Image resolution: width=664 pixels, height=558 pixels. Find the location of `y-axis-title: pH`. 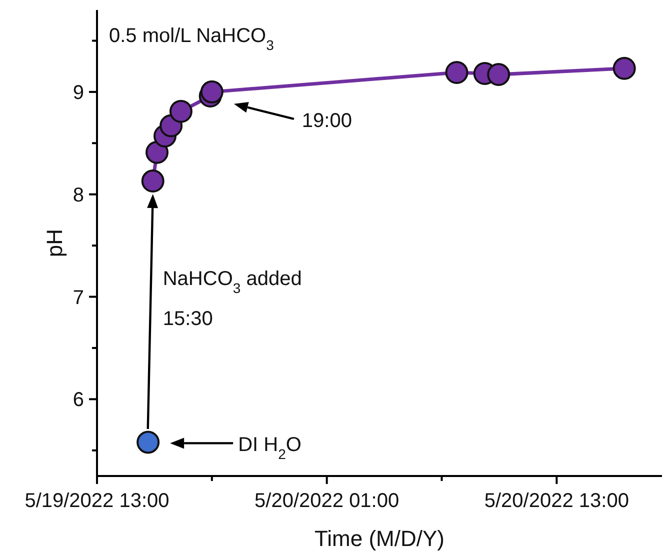

y-axis-title: pH is located at coordinates (54, 243).